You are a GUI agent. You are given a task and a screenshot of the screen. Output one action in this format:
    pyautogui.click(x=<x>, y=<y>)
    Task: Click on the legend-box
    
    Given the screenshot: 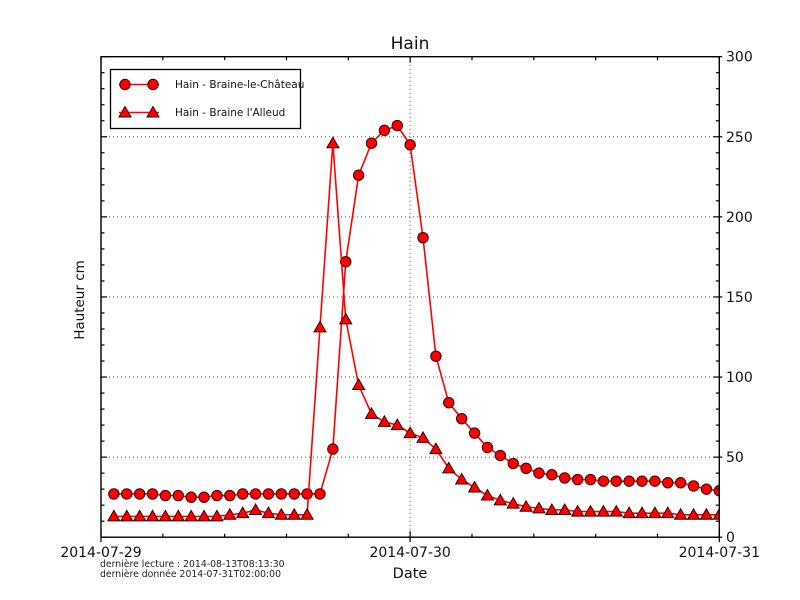 What is the action you would take?
    pyautogui.click(x=205, y=99)
    